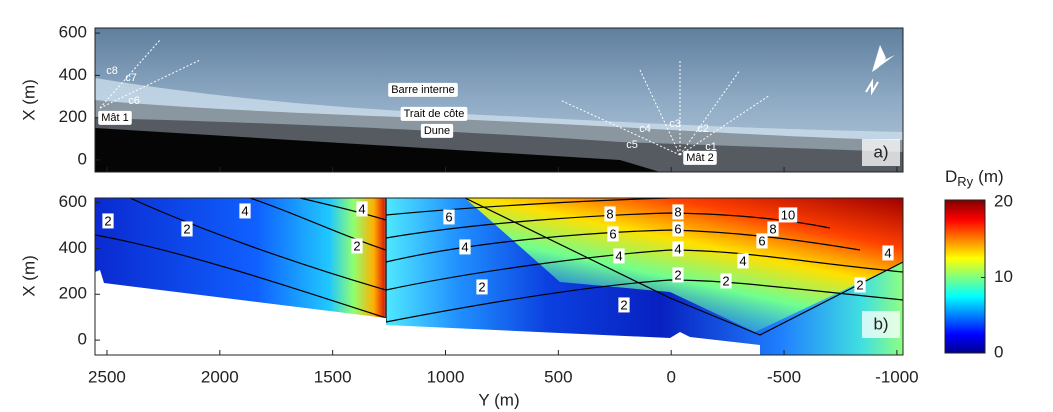 The width and height of the screenshot is (1053, 412). I want to click on x-tick-label: -1000, so click(896, 376).